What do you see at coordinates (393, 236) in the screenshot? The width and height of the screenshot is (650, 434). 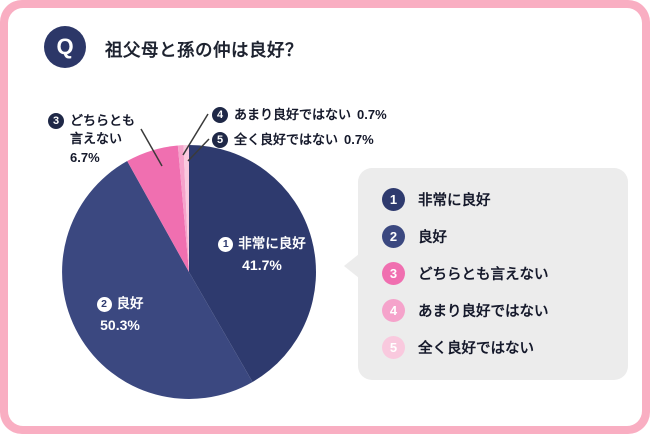 I see `legend-badge-2: 2` at bounding box center [393, 236].